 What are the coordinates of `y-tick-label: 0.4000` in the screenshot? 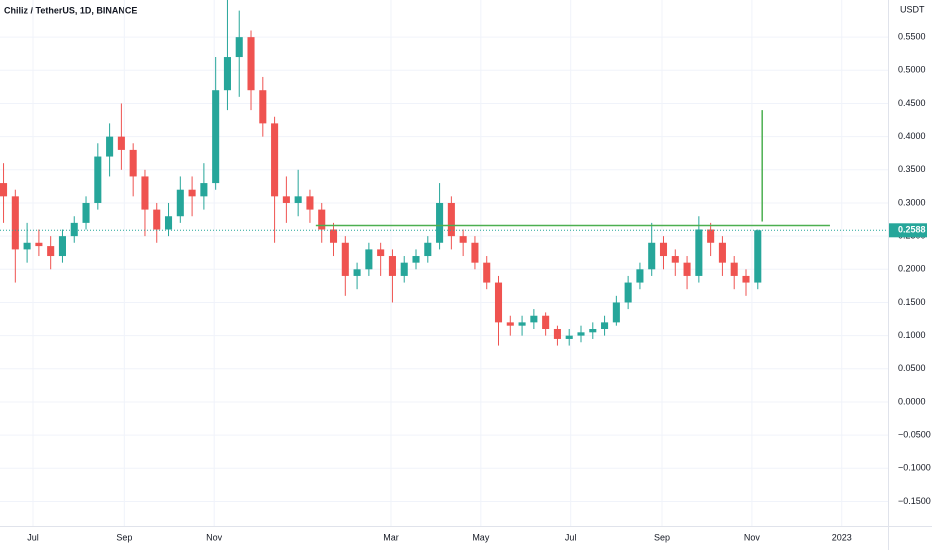 It's located at (912, 136).